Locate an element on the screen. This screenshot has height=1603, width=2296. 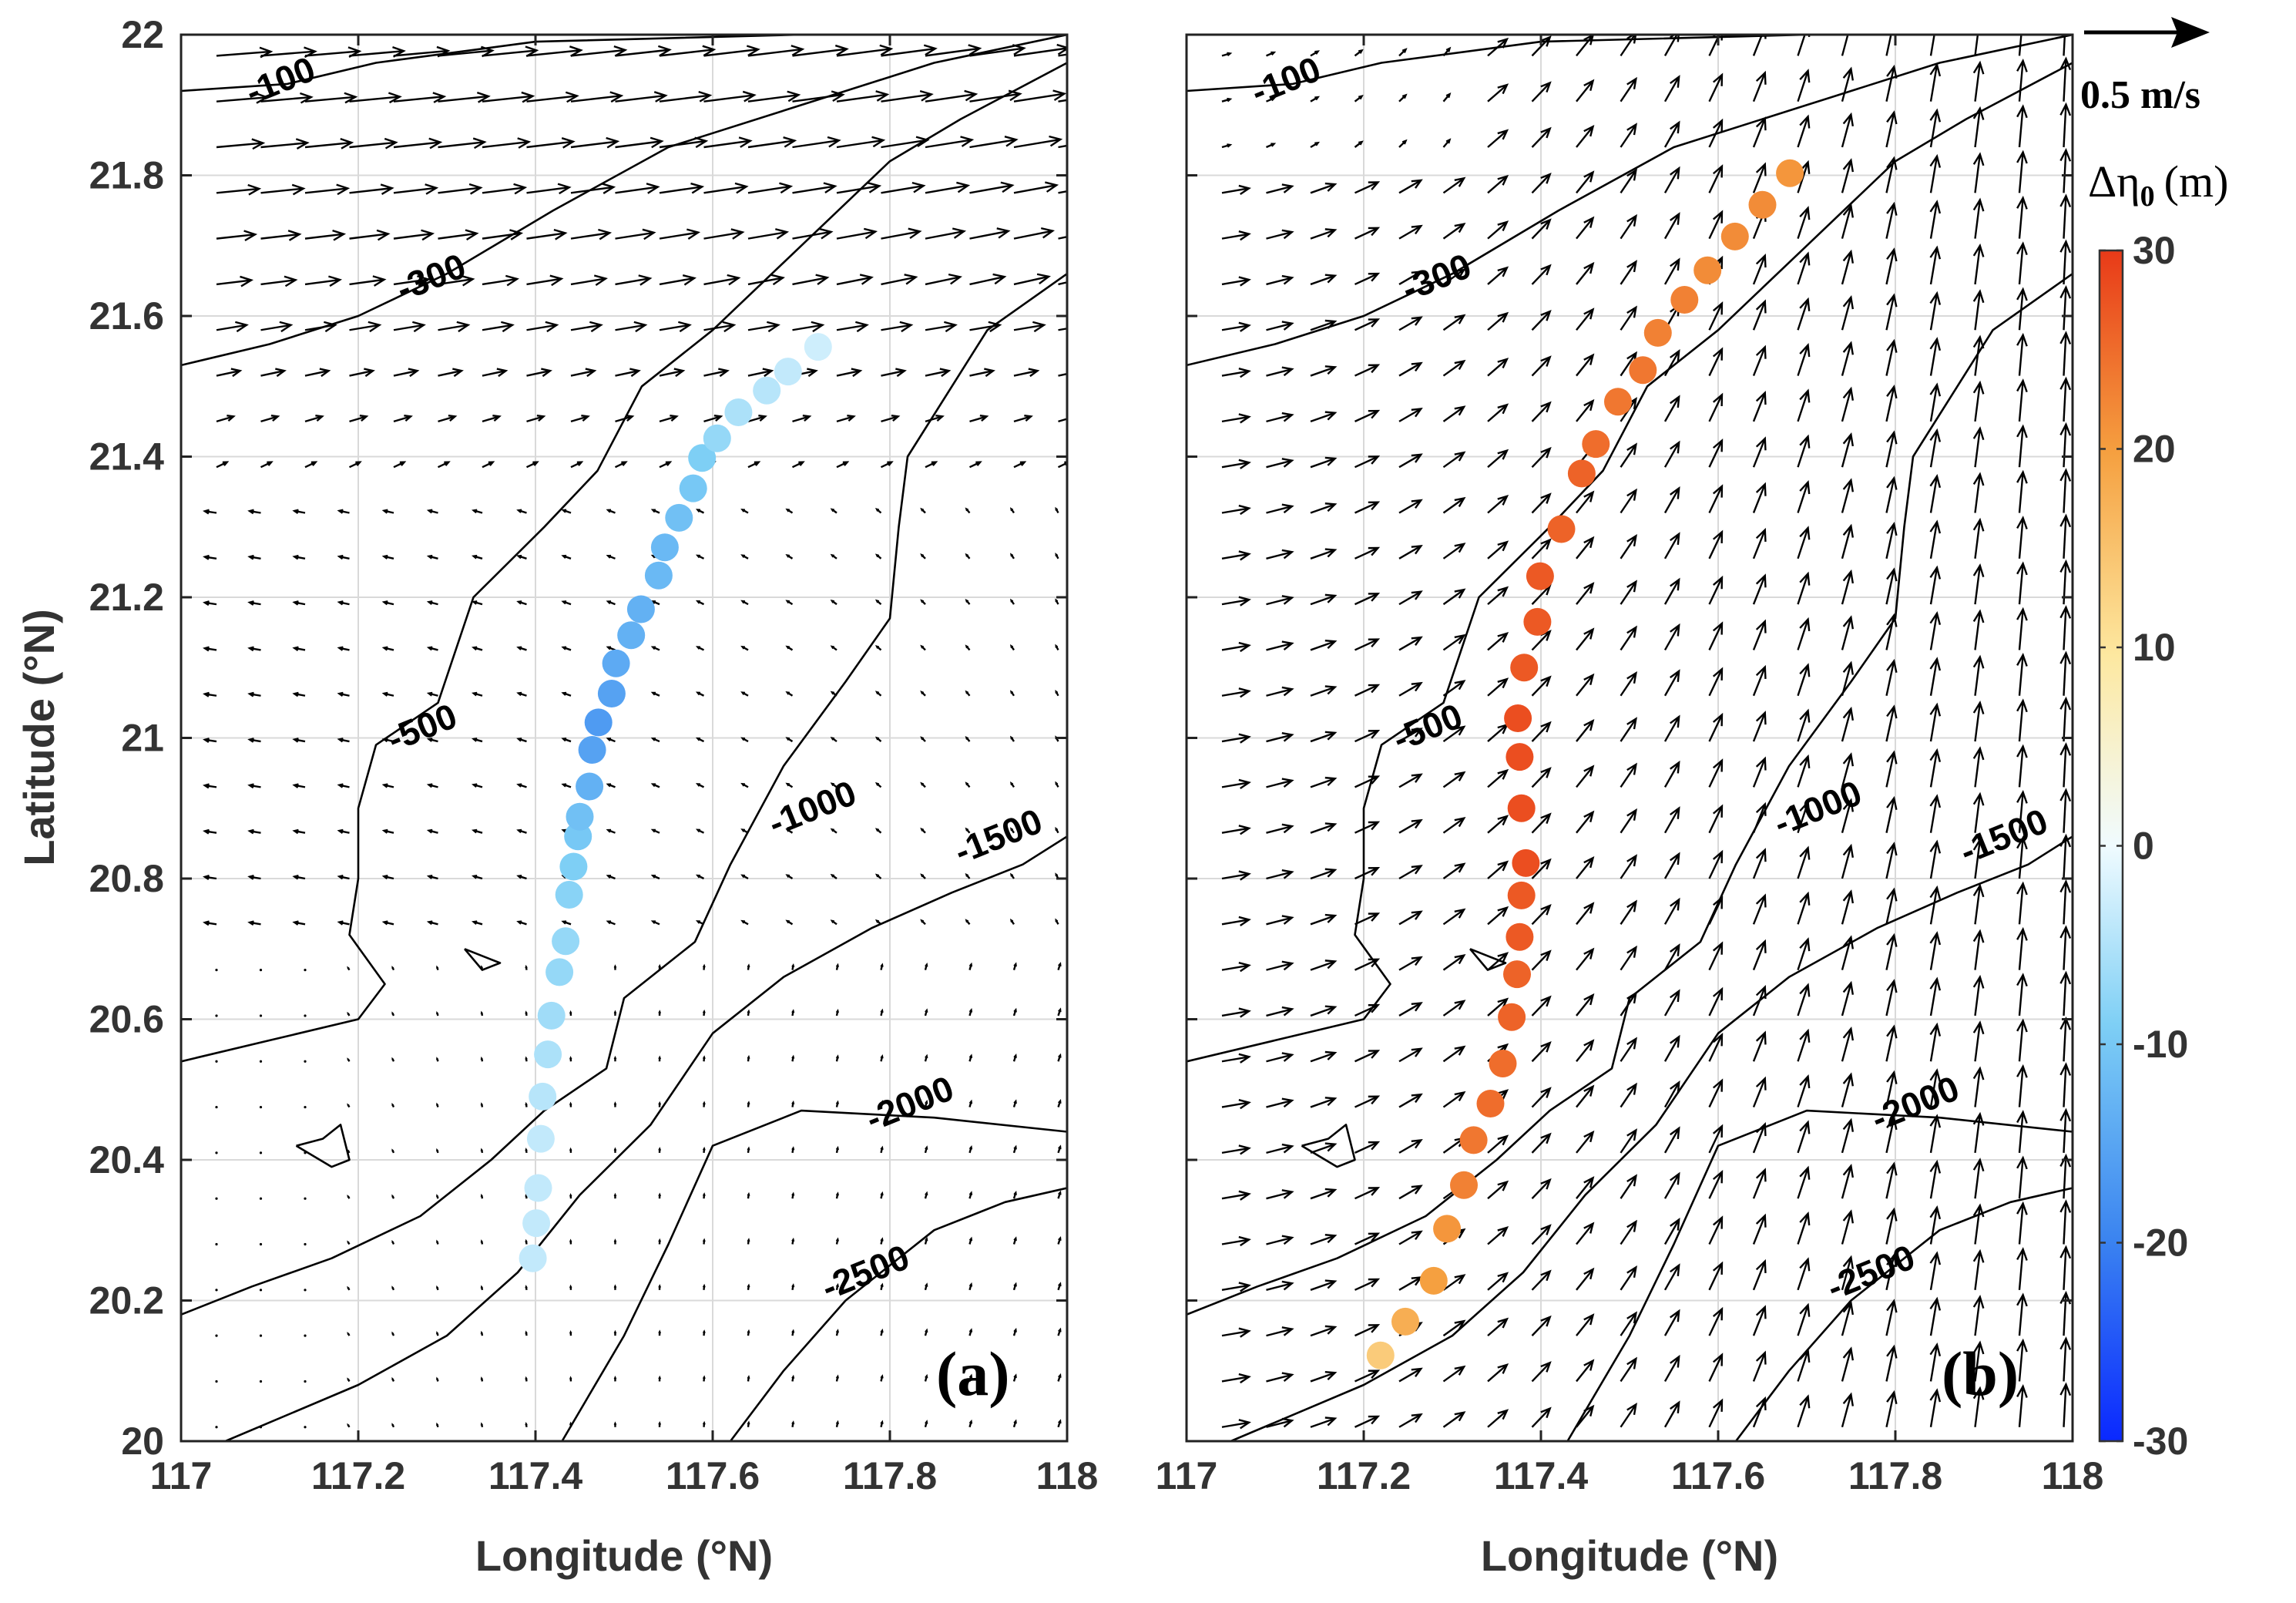
contour-label: -500 is located at coordinates (1428, 727).